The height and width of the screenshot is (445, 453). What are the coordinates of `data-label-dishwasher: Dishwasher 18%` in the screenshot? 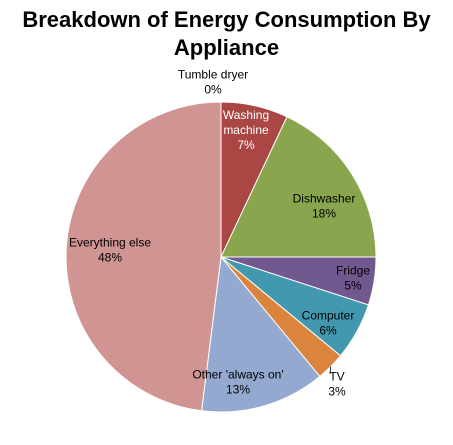 It's located at (324, 206).